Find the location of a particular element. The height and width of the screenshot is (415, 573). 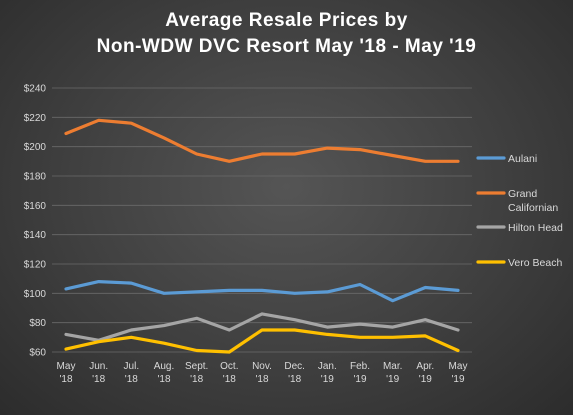

x-tick-label: Jun. '18 is located at coordinates (98, 373).